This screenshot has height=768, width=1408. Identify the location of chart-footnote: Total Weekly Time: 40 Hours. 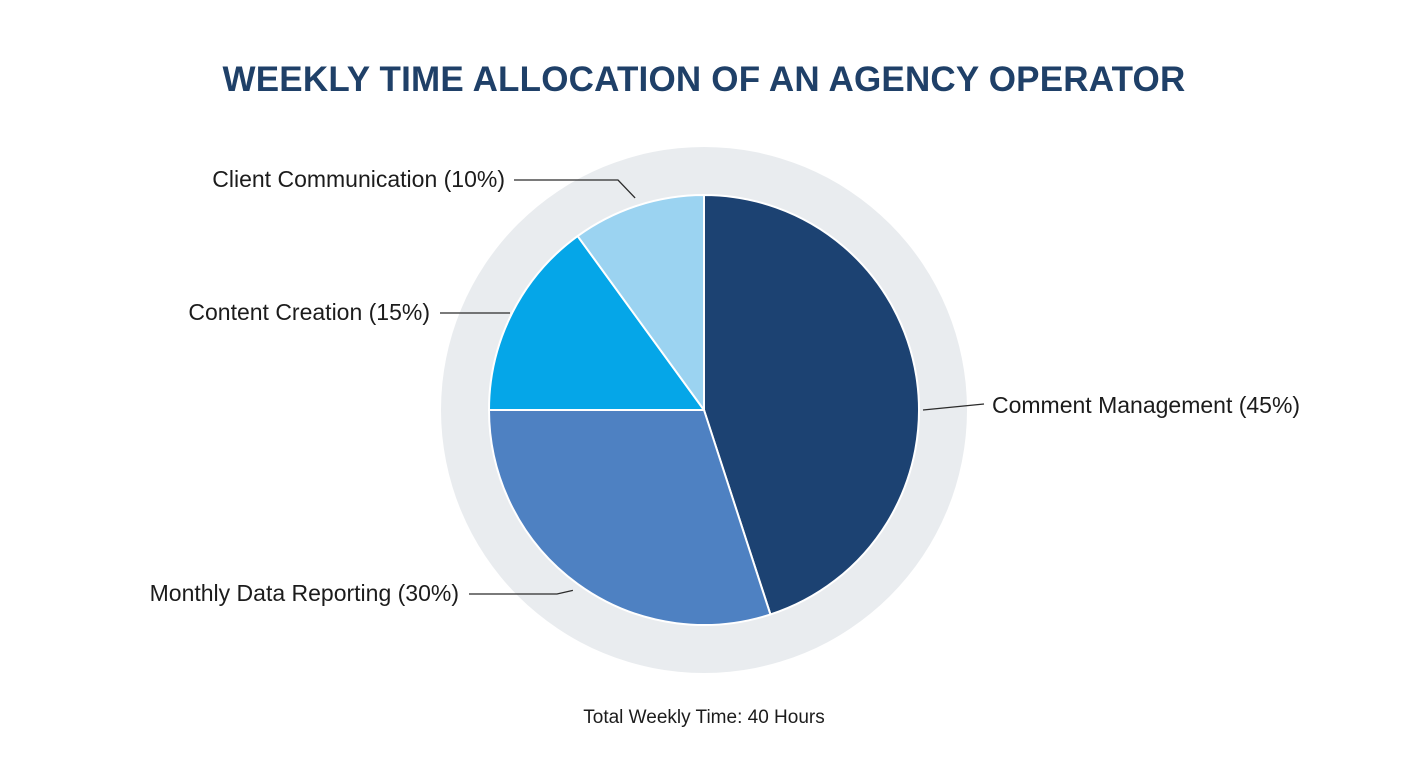
(704, 717).